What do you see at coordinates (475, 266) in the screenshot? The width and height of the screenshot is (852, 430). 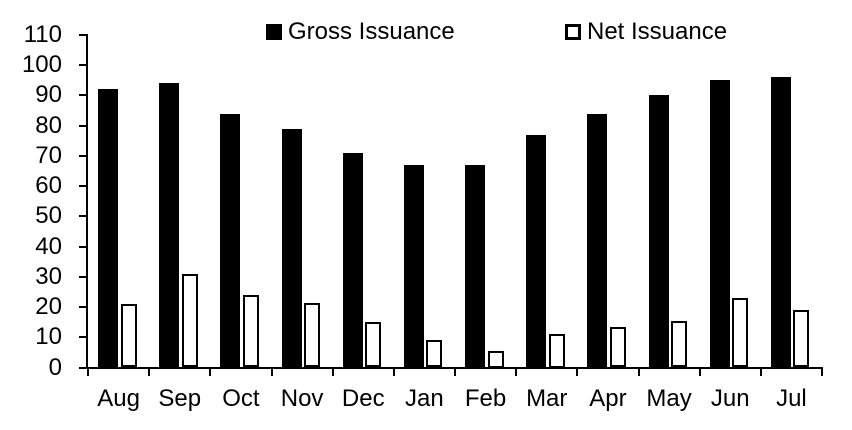 I see `bar-gross-feb` at bounding box center [475, 266].